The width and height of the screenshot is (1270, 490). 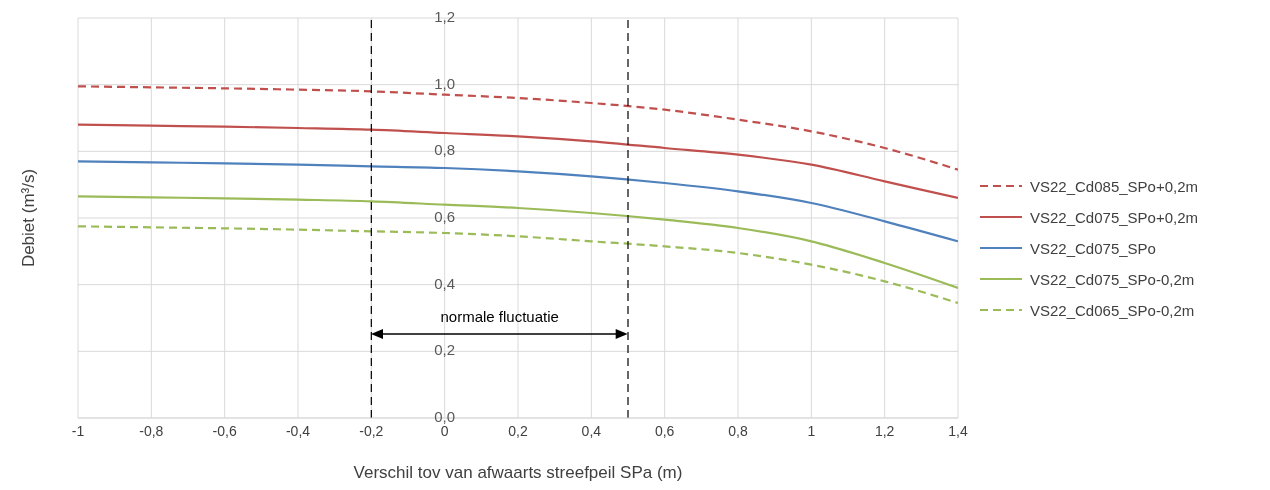 What do you see at coordinates (298, 430) in the screenshot?
I see `x-tick-label: -0,4` at bounding box center [298, 430].